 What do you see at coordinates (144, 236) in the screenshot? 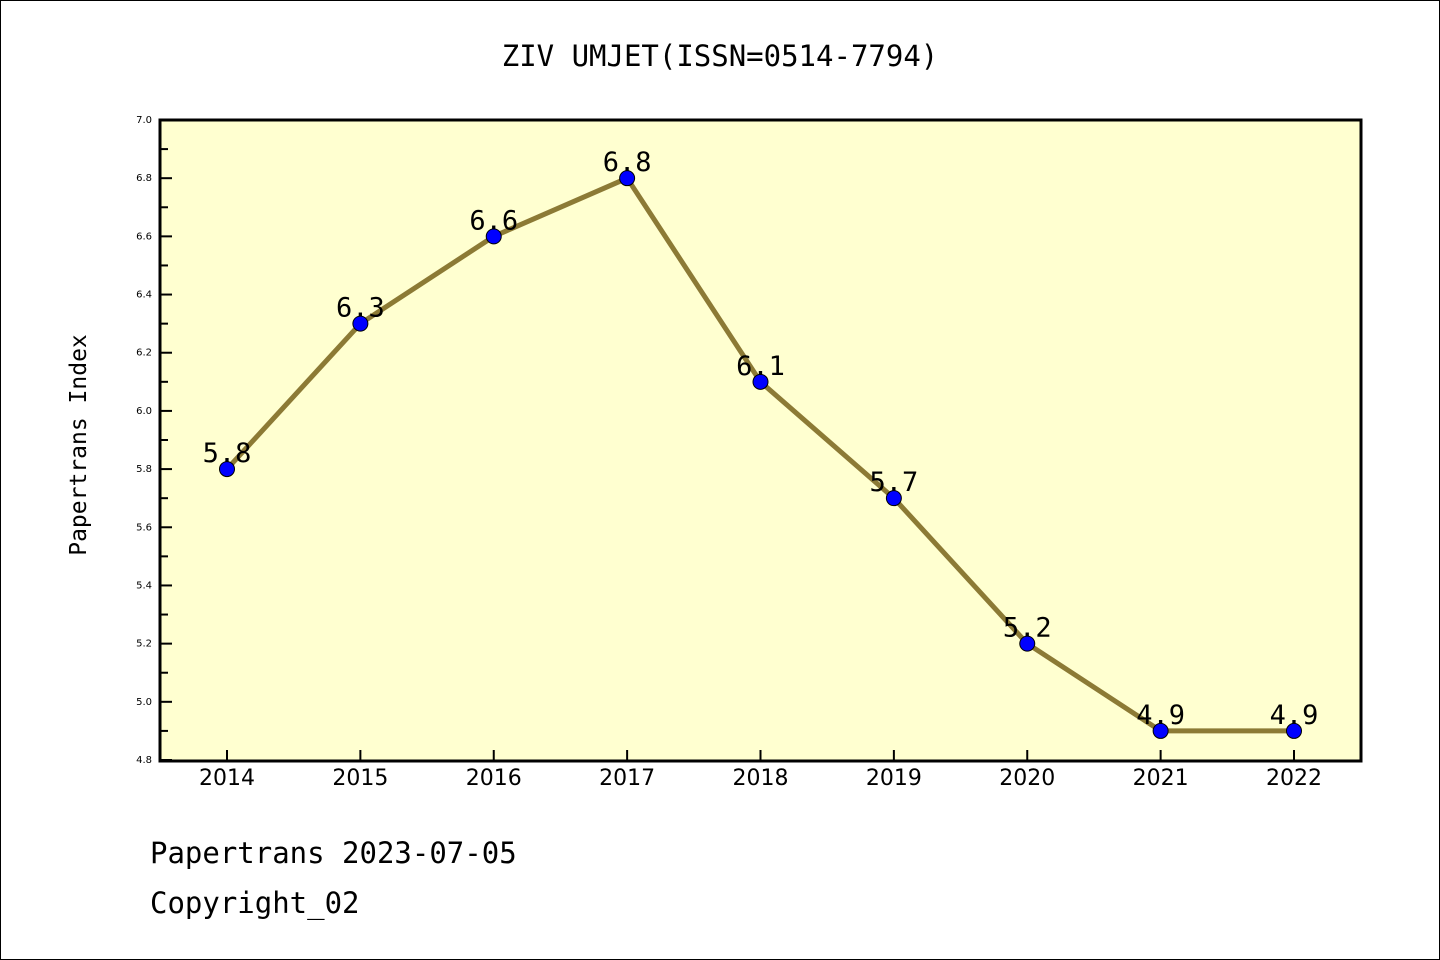
I see `y-tick-label: 6.6` at bounding box center [144, 236].